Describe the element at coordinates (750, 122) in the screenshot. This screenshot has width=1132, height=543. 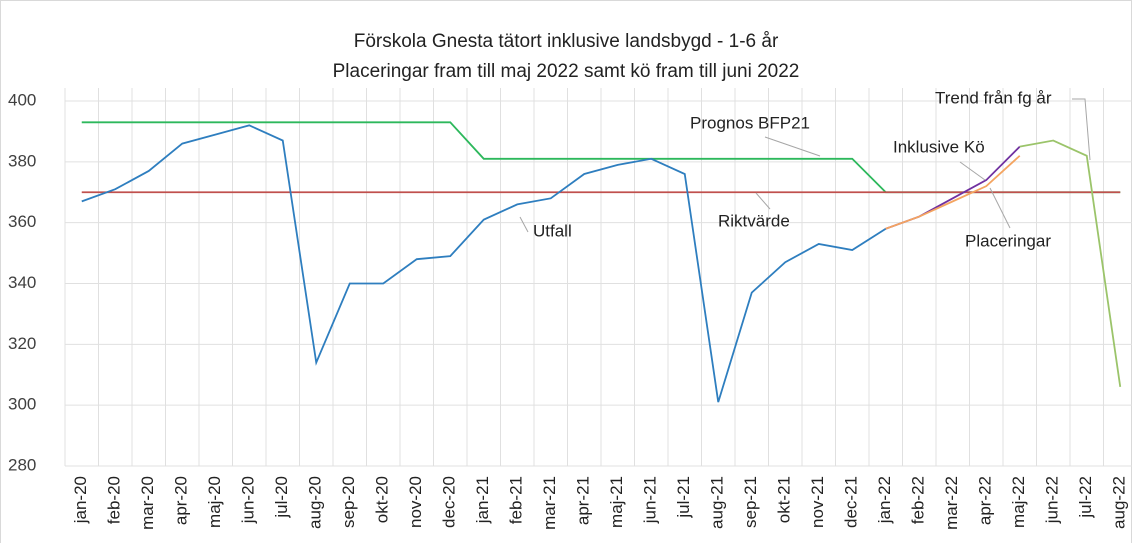
I see `series-label: Prognos BFP21` at that location.